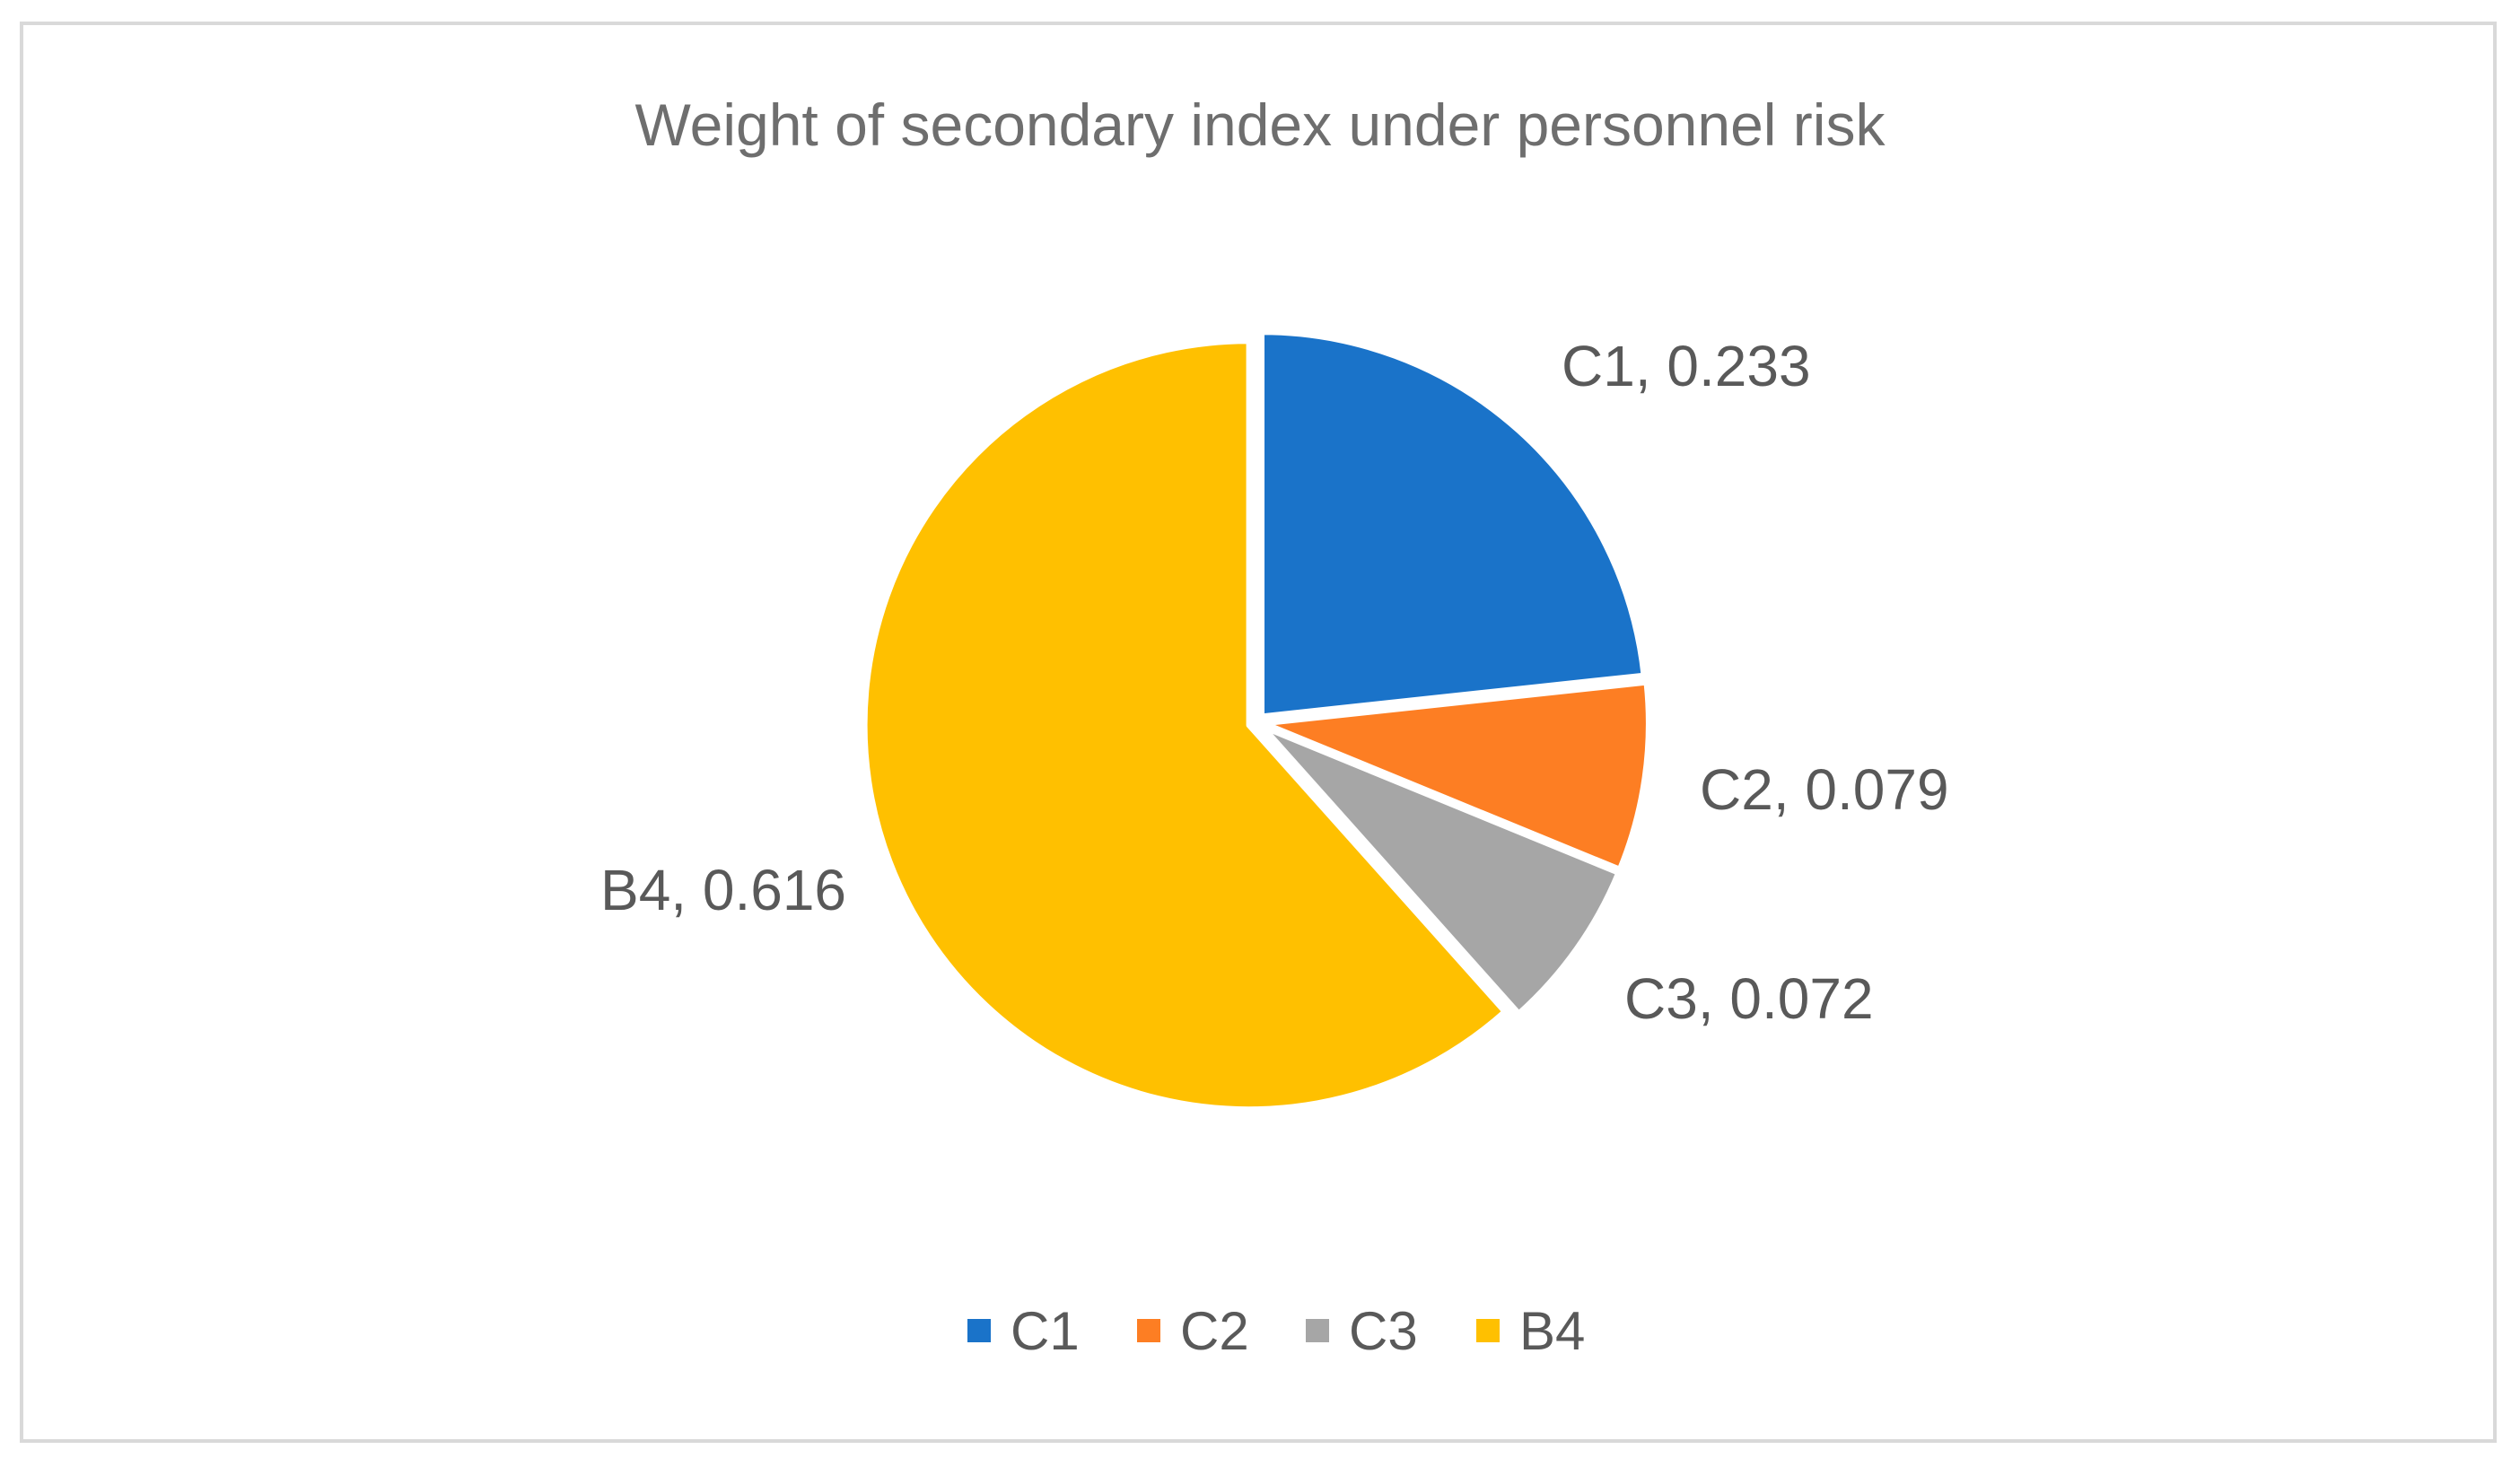 This screenshot has height=1467, width=2520. I want to click on pie-slice-c3, so click(1441, 870).